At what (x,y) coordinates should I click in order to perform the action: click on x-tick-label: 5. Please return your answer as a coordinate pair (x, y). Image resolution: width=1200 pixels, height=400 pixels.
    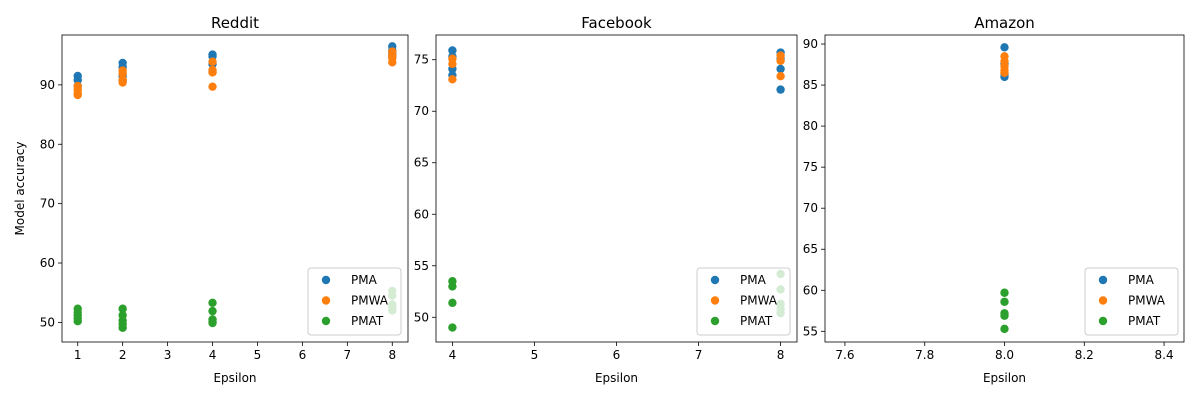
    Looking at the image, I should click on (258, 355).